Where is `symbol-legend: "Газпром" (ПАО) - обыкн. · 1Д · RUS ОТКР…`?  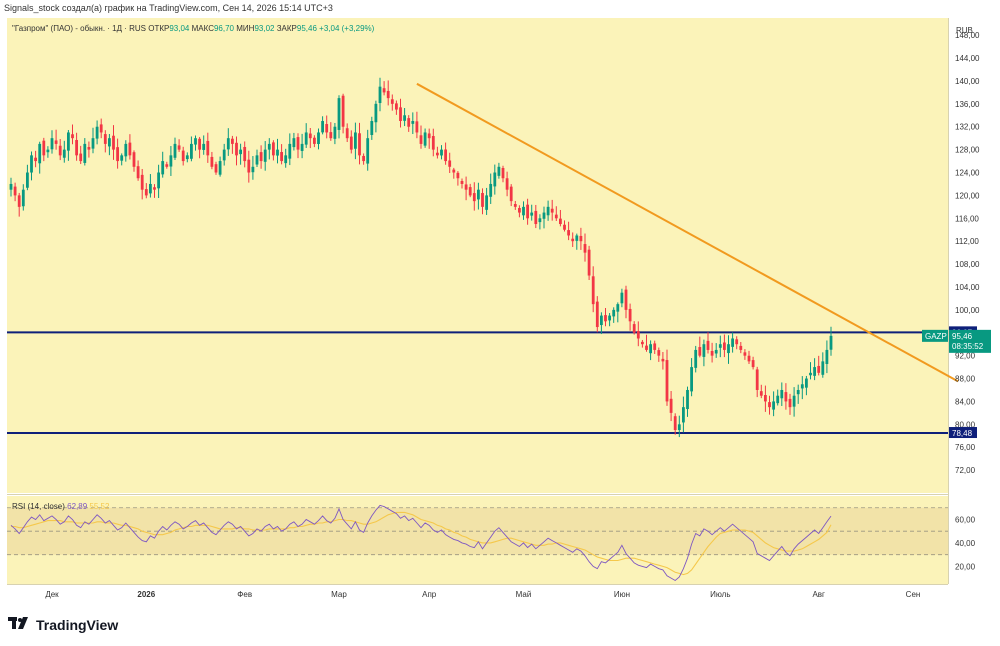 symbol-legend: "Газпром" (ПАО) - обыкн. · 1Д · RUS ОТКР… is located at coordinates (193, 28).